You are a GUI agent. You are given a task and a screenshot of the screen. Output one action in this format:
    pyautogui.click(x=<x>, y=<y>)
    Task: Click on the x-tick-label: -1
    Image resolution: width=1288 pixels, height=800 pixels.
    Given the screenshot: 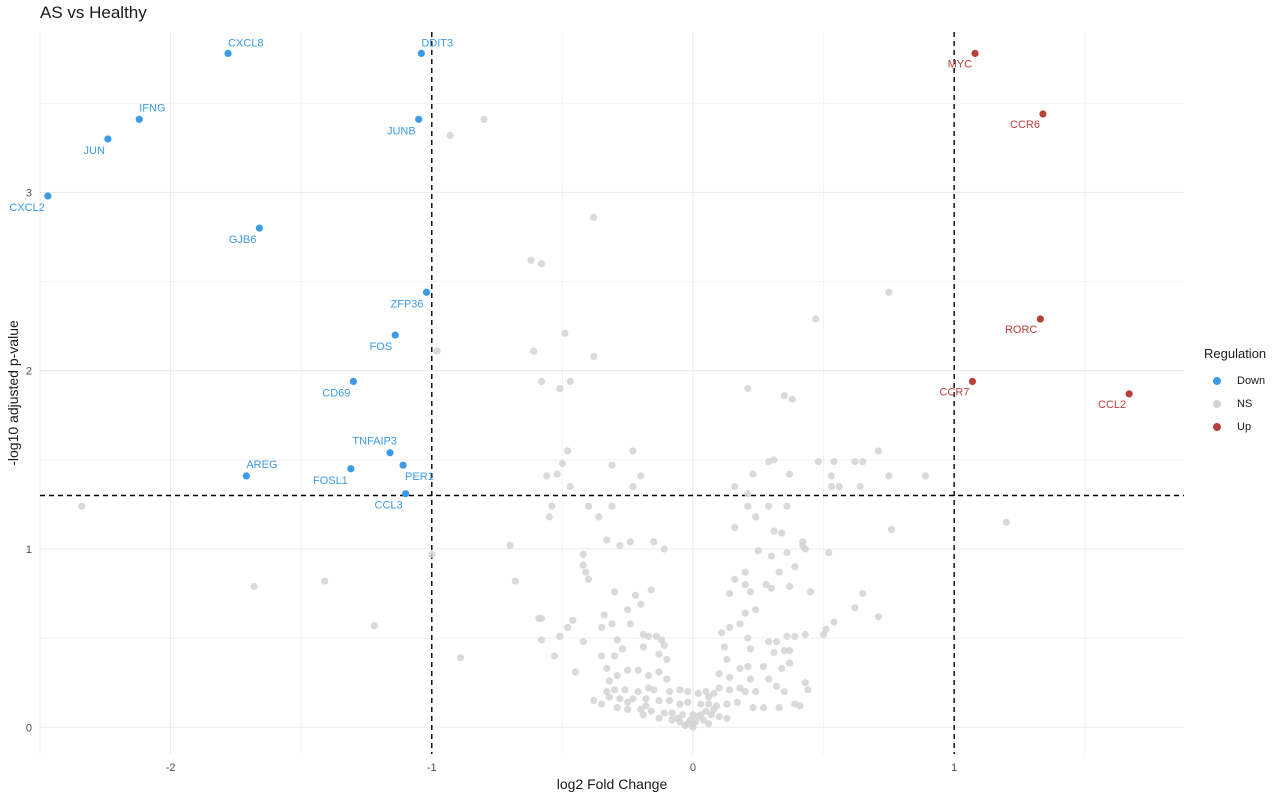 What is the action you would take?
    pyautogui.click(x=432, y=768)
    